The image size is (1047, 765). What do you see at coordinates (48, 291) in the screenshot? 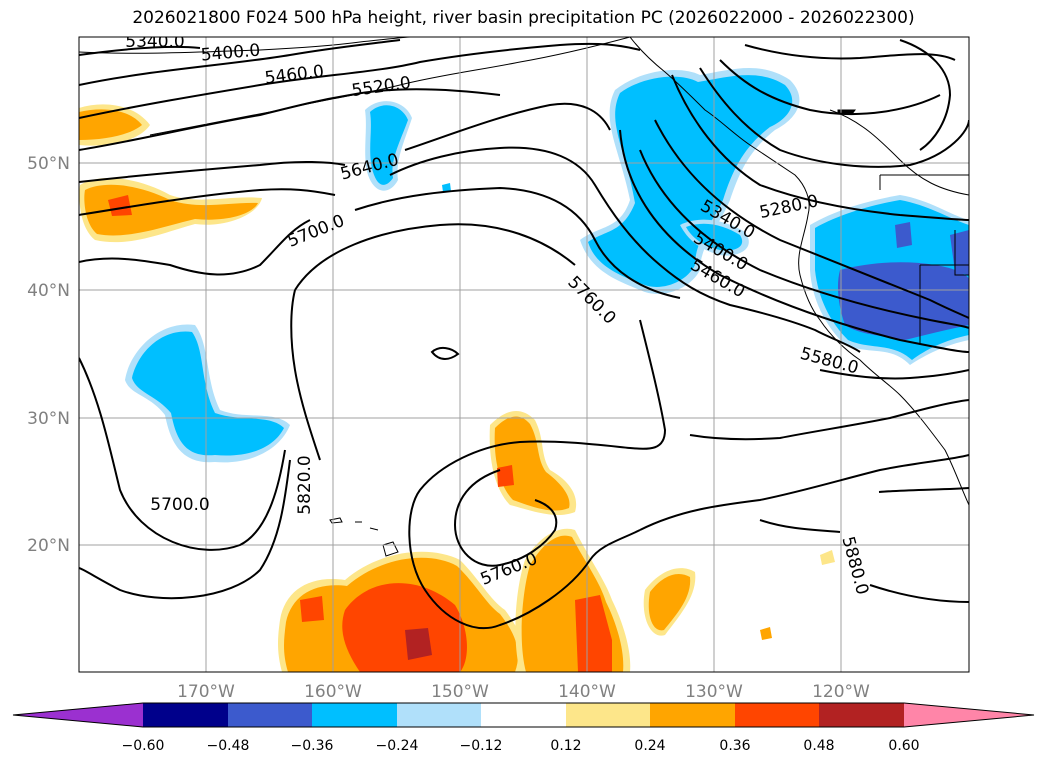
I see `lat-label: 40°N` at bounding box center [48, 291].